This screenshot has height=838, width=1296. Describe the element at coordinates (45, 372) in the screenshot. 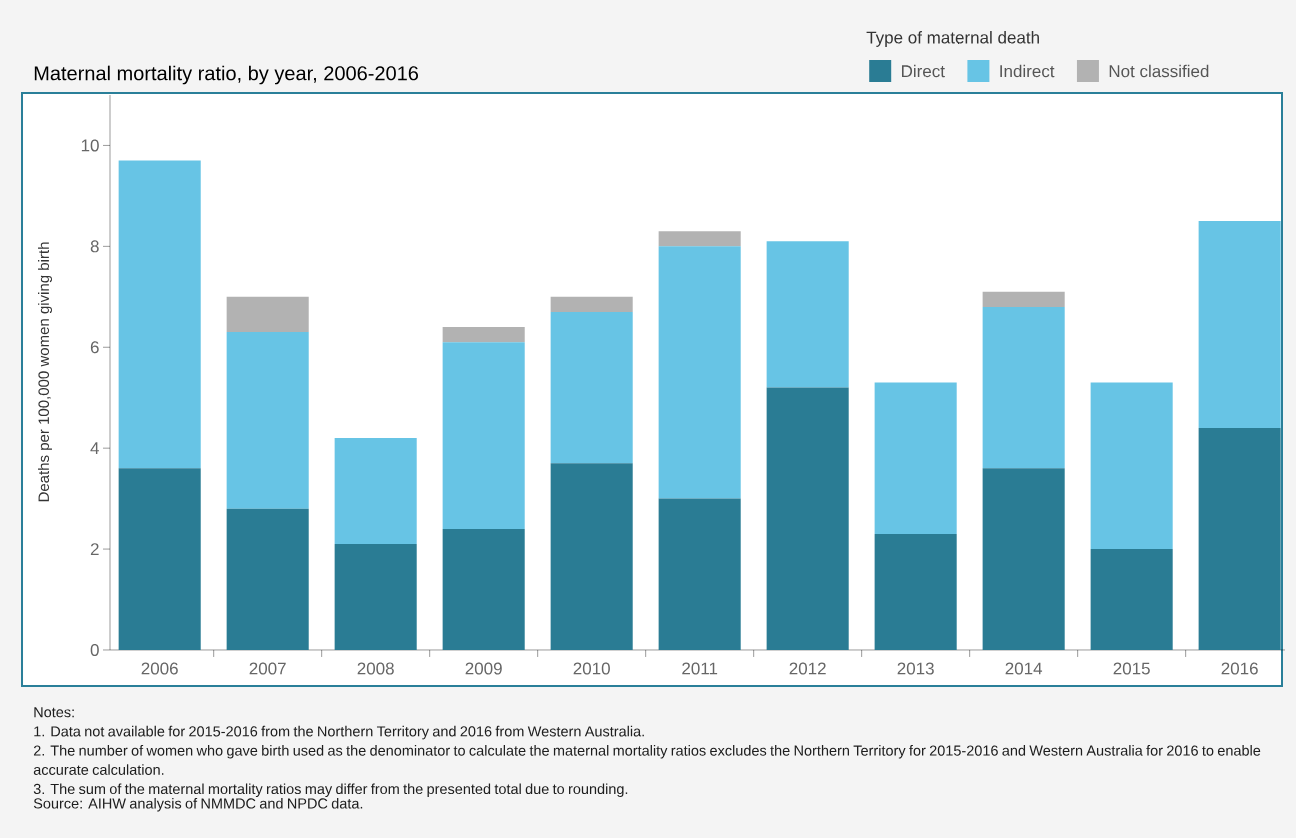

I see `y-axis-title: Deaths per 100,000 women giving birth` at that location.